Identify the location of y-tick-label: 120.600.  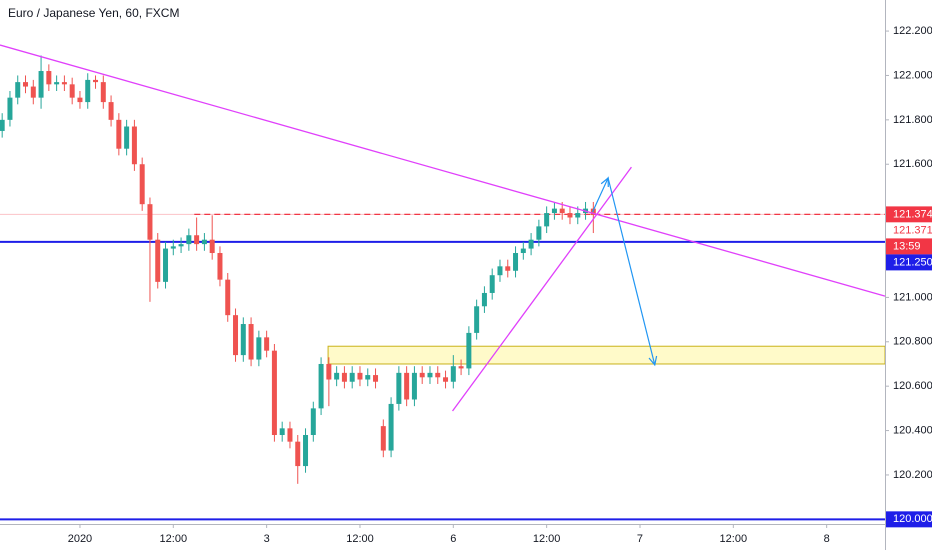
(912, 386).